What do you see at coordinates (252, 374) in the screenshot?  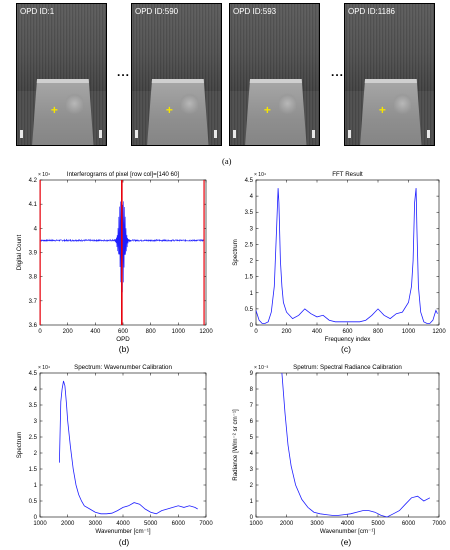 I see `y-tick-label: 9` at bounding box center [252, 374].